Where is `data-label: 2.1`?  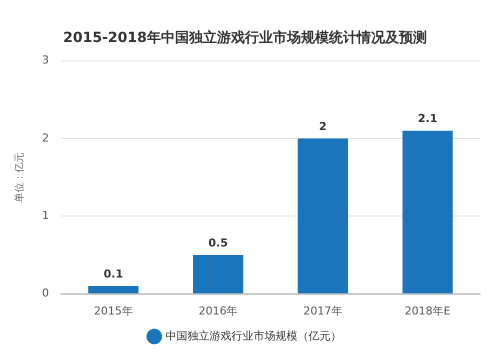
data-label: 2.1 is located at coordinates (428, 119).